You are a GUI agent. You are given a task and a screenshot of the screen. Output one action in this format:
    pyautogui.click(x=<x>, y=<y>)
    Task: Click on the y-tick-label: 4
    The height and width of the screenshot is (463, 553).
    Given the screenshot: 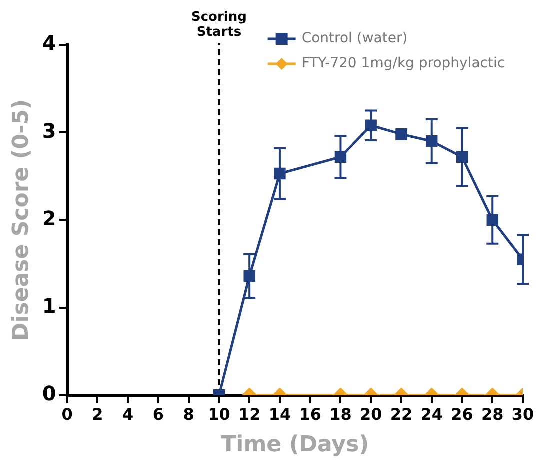 What is the action you would take?
    pyautogui.click(x=49, y=43)
    